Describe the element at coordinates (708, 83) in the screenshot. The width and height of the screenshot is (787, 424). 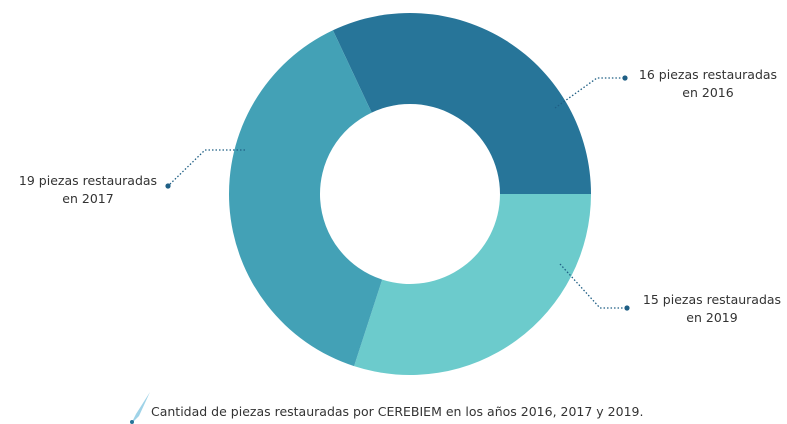
I see `slice-label: 16 piezas restauradas en 2016` at that location.